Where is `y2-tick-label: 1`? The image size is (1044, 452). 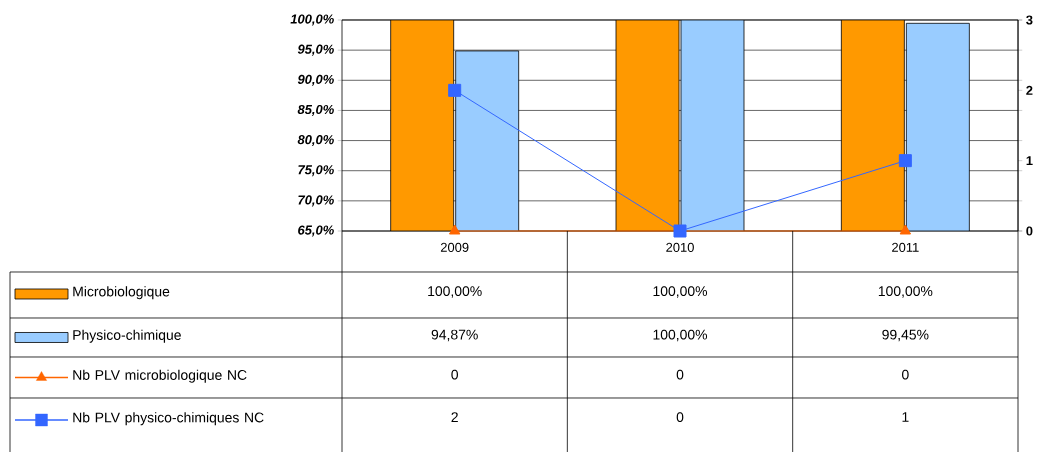 y2-tick-label: 1 is located at coordinates (1029, 160).